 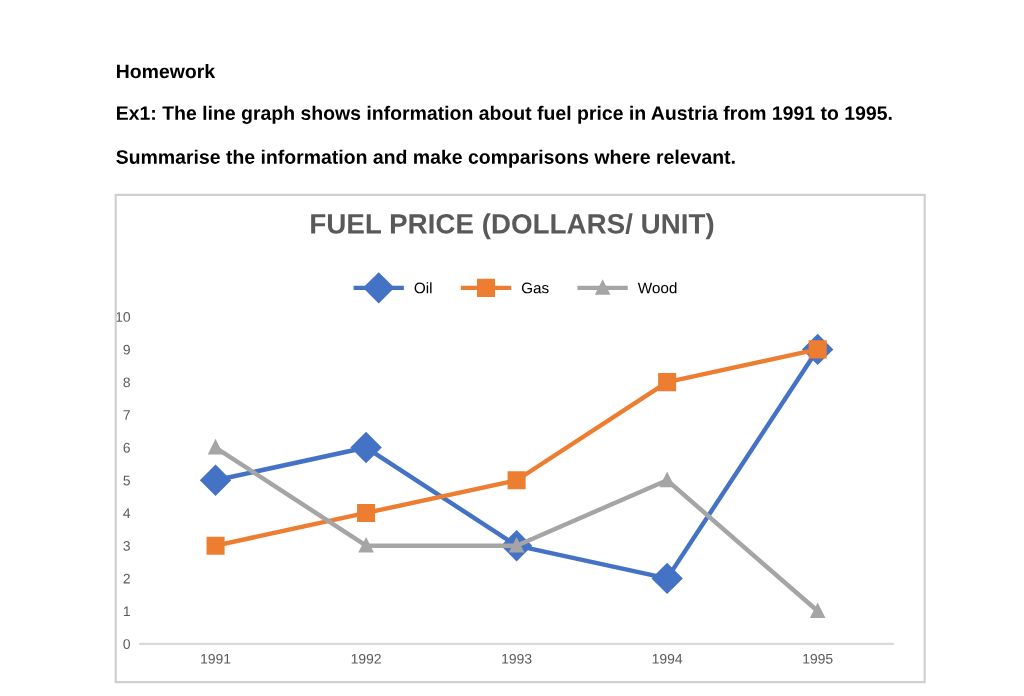 I want to click on chart-title: FUEL PRICE (DOLLARS/ UNIT), so click(x=512, y=226).